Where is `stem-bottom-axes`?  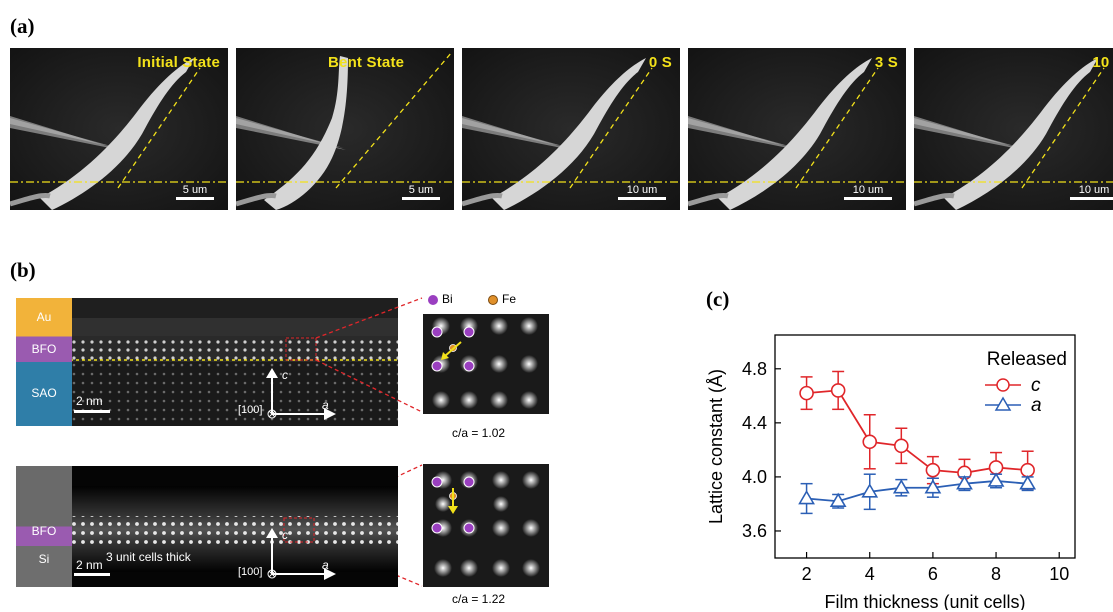
stem-bottom-axes is located at coordinates (301, 554).